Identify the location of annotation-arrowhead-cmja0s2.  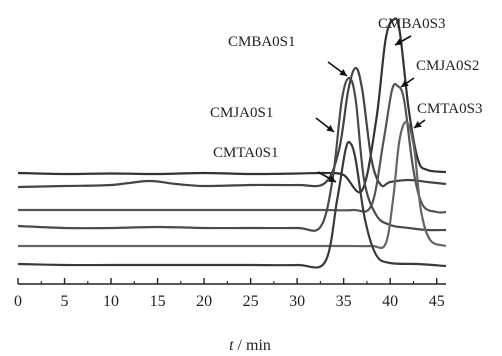
(405, 83).